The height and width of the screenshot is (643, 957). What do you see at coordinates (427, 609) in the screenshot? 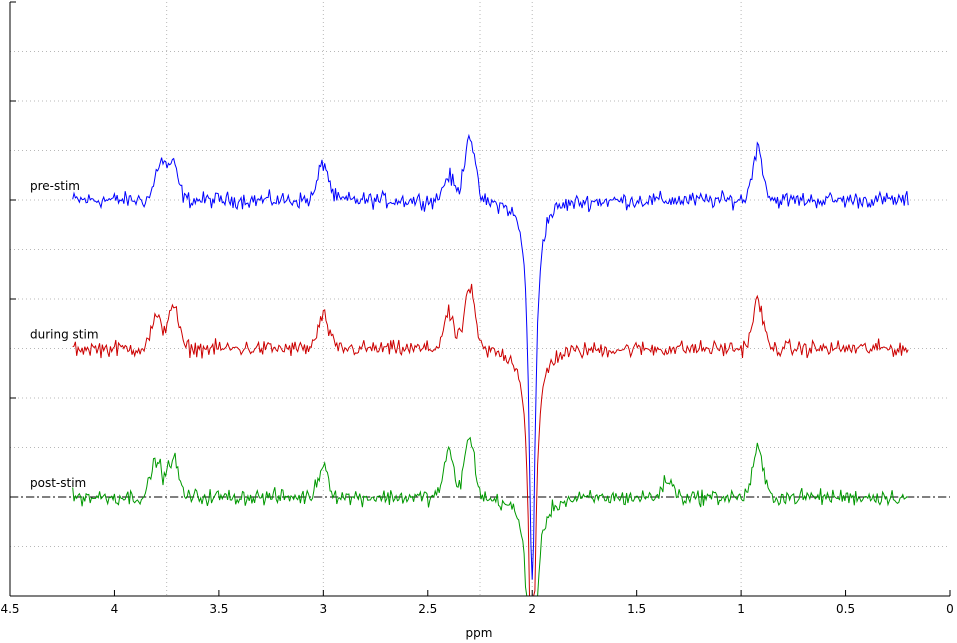
I see `x-tick-label: 2.5` at bounding box center [427, 609].